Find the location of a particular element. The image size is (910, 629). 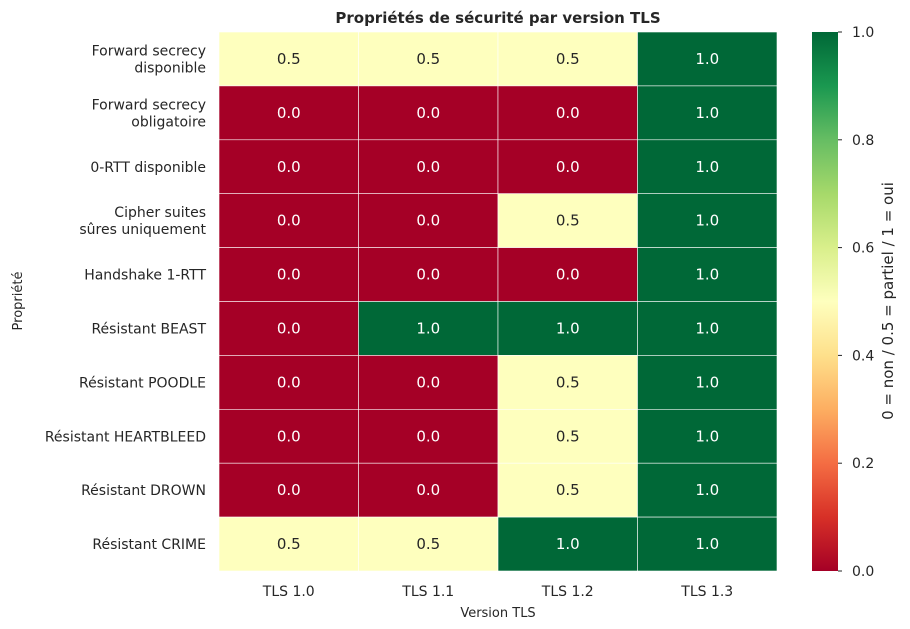

colorbar-label: 0 = non / 0.5 = partiel / 1 = oui is located at coordinates (888, 301).